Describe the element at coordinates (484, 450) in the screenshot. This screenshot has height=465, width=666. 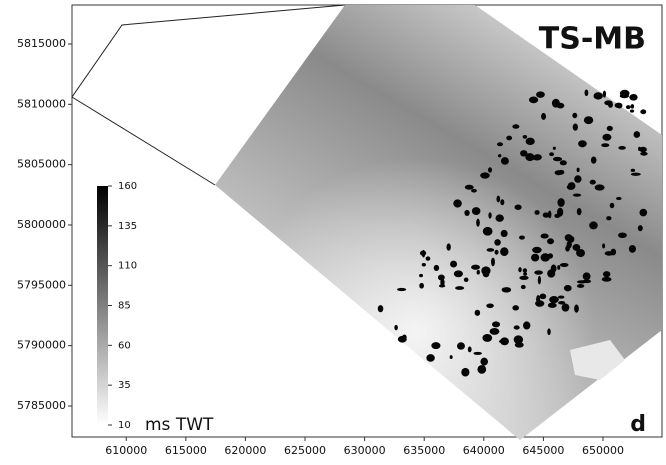
I see `x-tick-label: 640000` at that location.